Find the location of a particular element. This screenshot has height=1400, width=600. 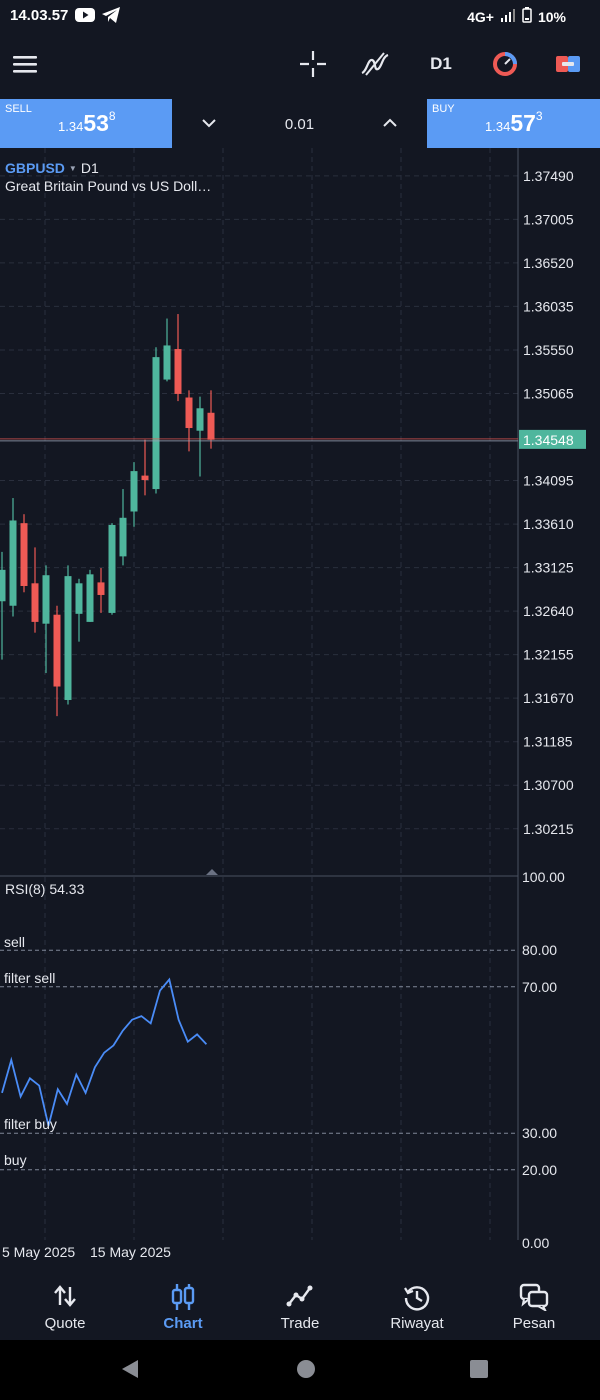

timeframe-button: D1 is located at coordinates (441, 64).